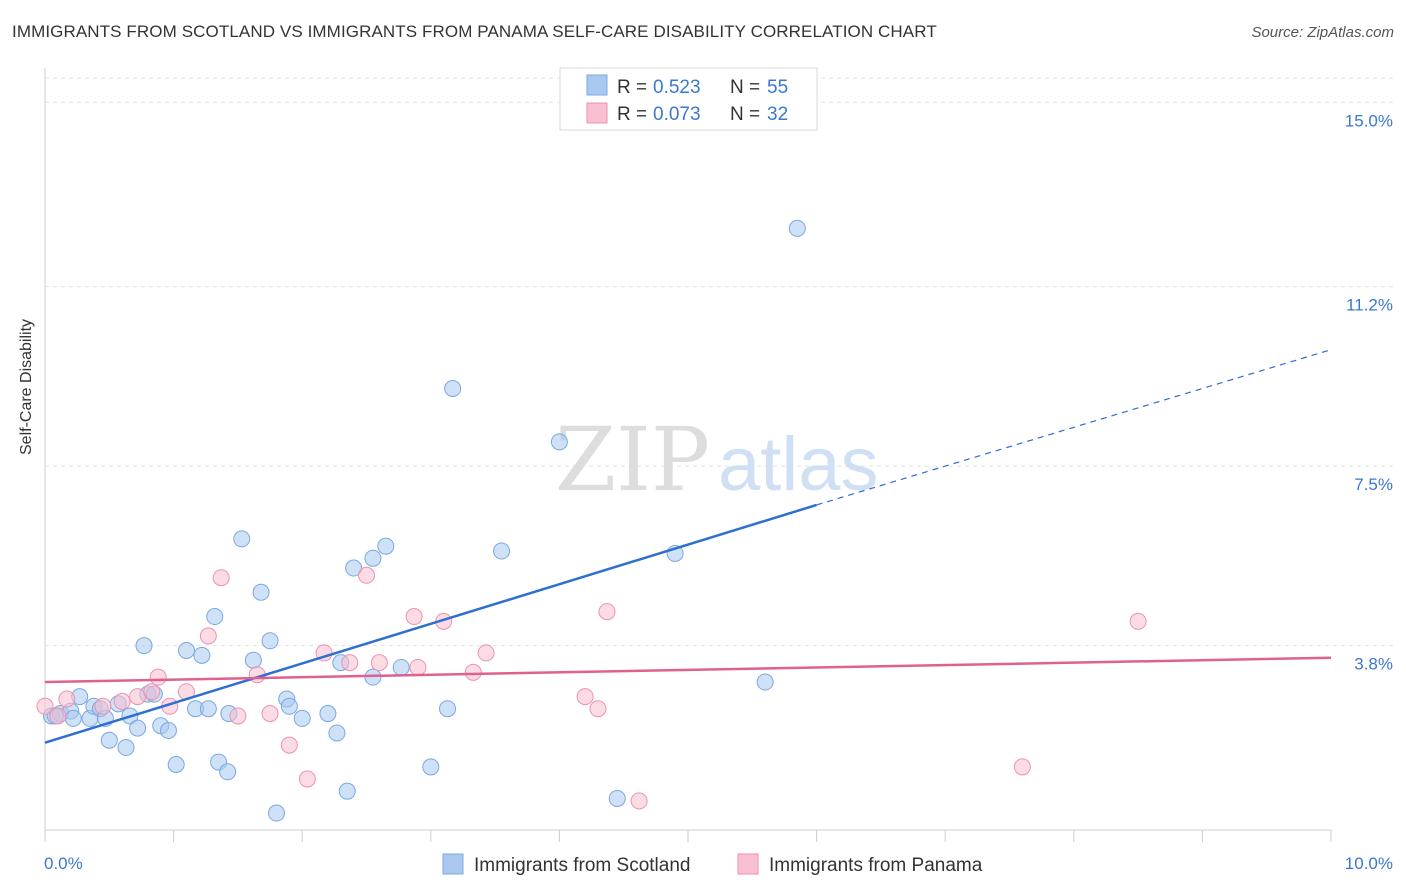  Describe the element at coordinates (748, 864) in the screenshot. I see `bottom-legend-swatch-panama` at that location.